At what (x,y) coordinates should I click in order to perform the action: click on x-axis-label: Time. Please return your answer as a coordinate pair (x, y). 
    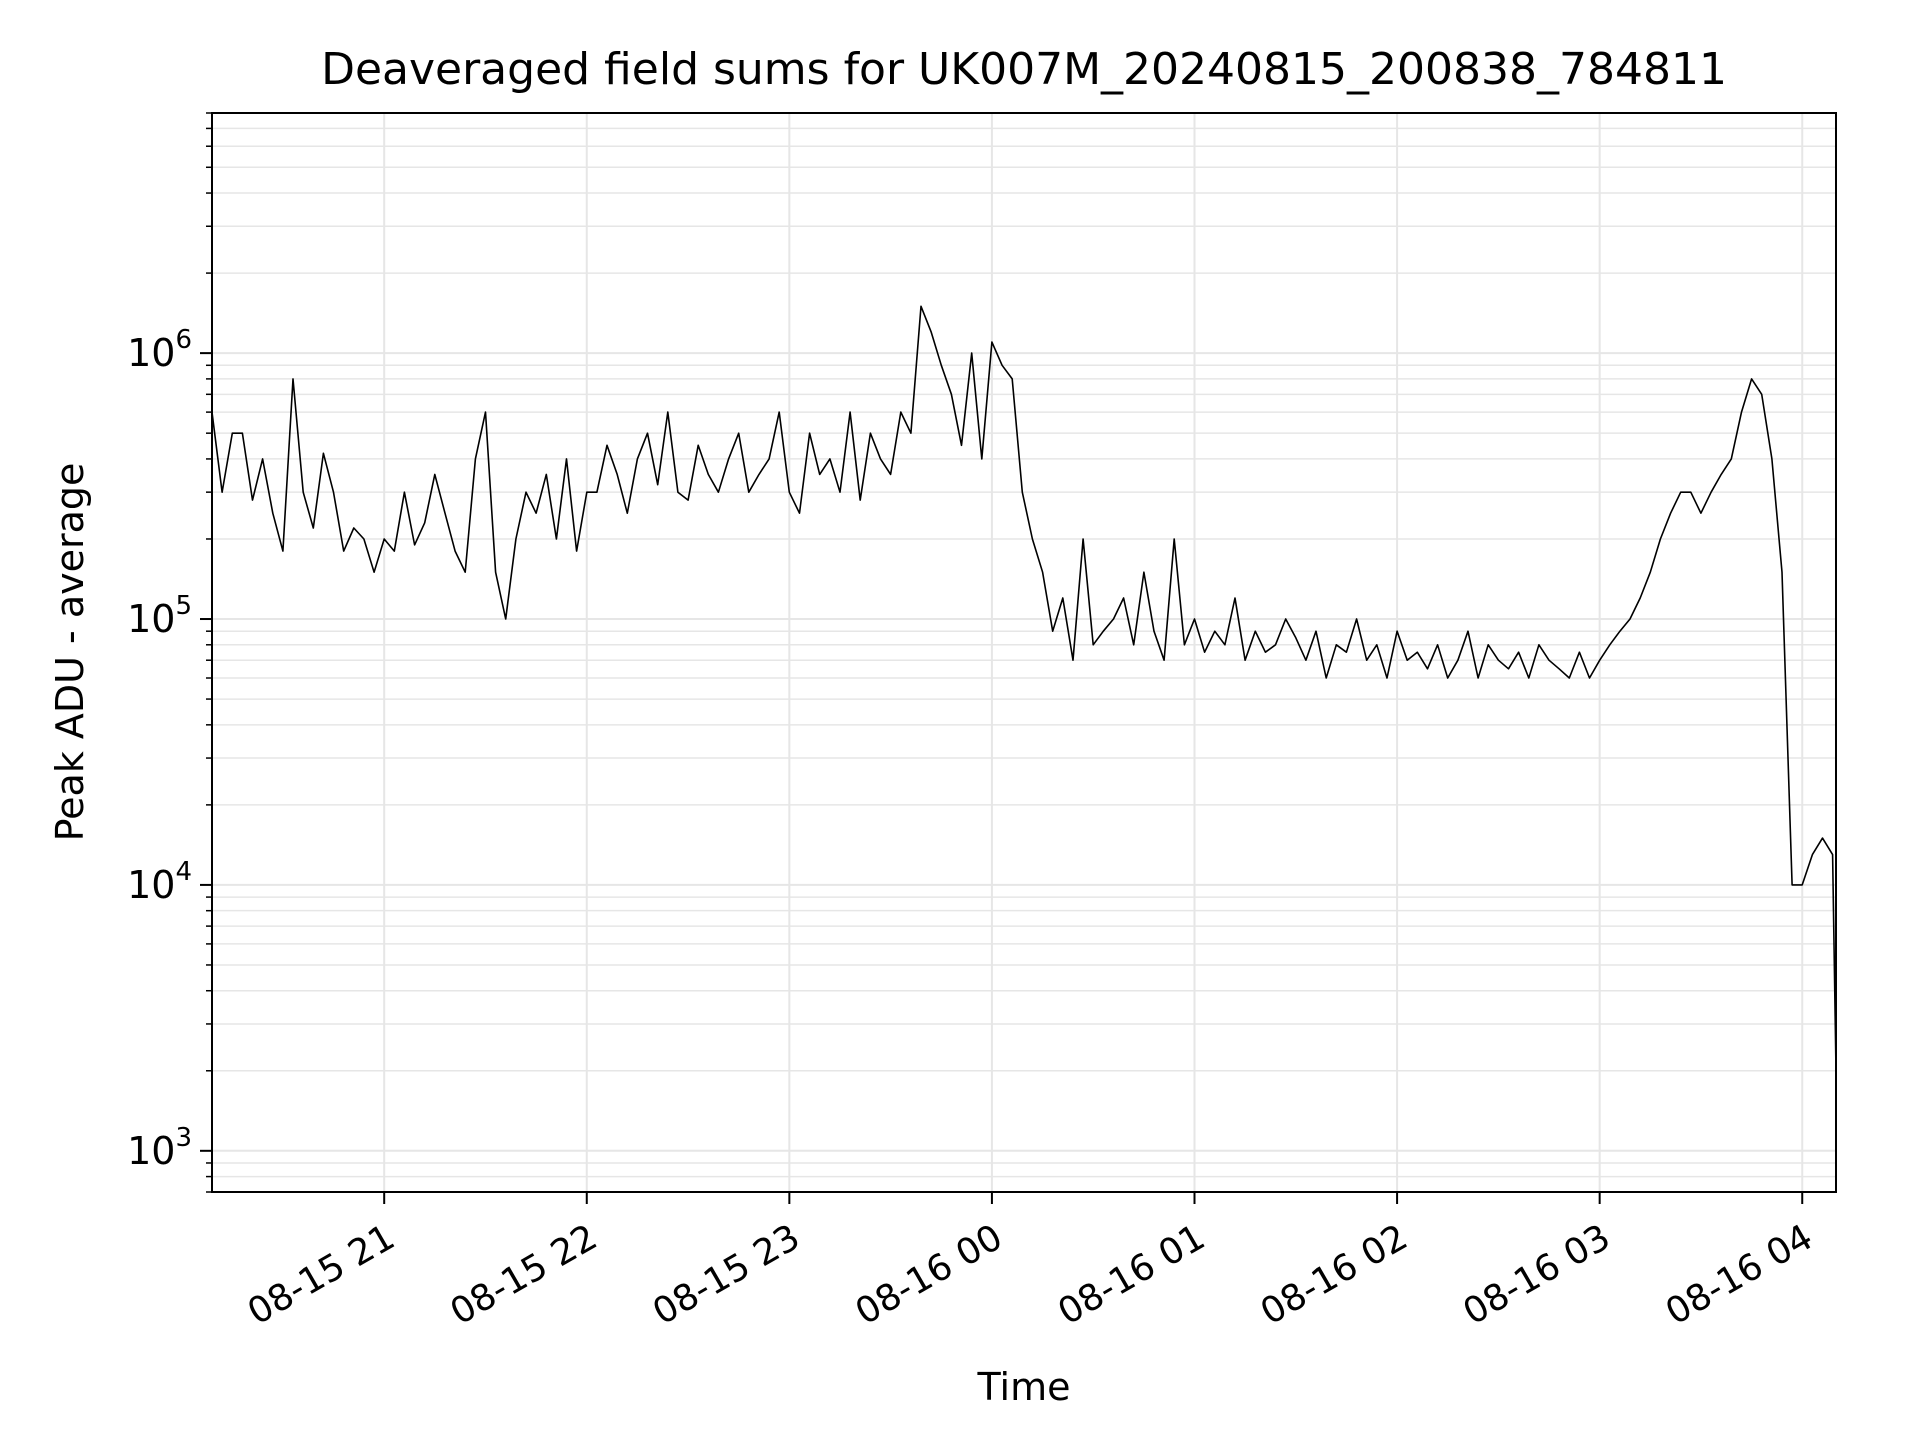
    Looking at the image, I should click on (1024, 1387).